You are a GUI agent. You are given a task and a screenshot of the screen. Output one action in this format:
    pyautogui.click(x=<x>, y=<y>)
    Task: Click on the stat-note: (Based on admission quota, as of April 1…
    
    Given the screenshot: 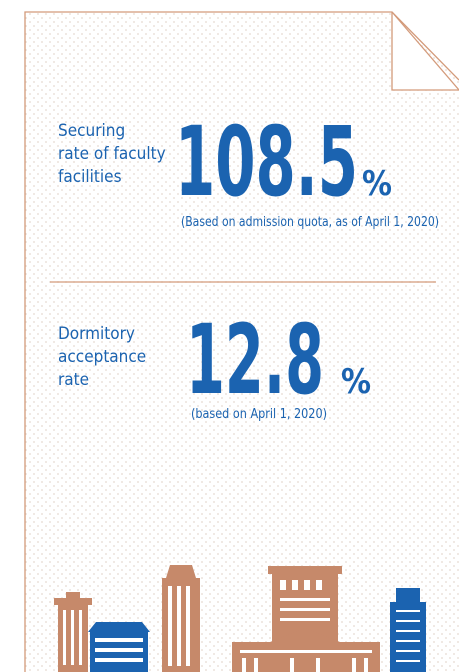 What is the action you would take?
    pyautogui.click(x=310, y=222)
    